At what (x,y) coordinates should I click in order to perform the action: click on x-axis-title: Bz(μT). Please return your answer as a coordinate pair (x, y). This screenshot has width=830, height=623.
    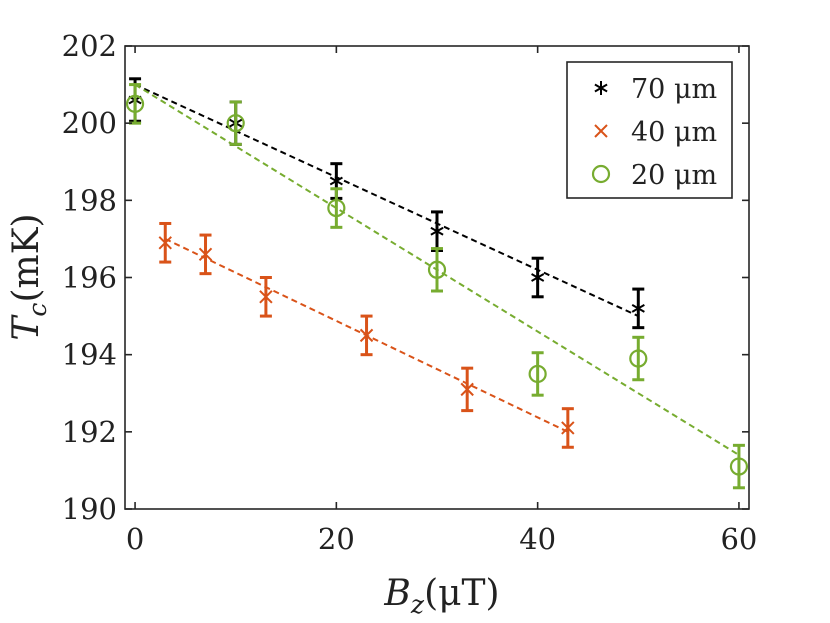
    Looking at the image, I should click on (441, 596).